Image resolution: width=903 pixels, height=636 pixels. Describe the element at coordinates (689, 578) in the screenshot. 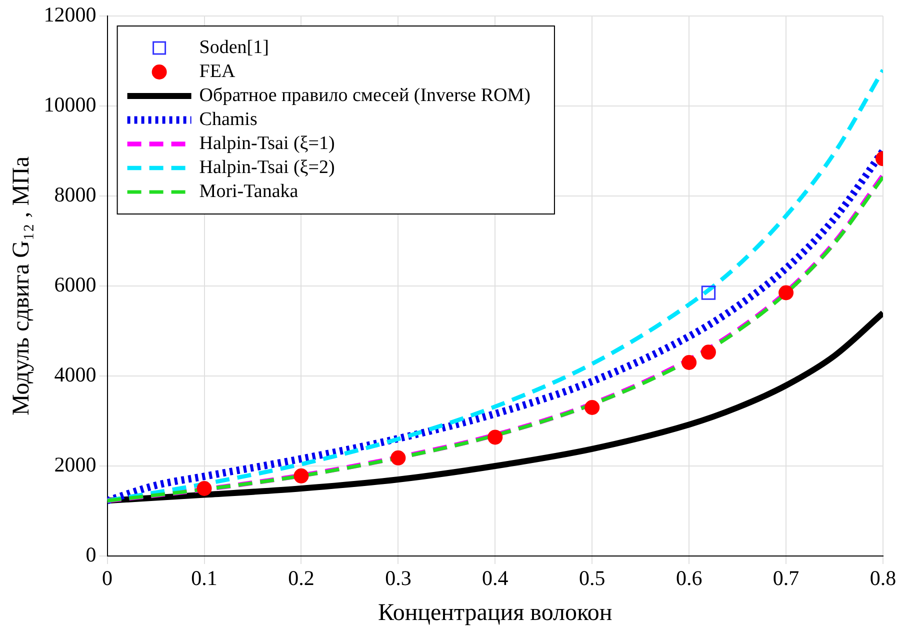

I see `x-tick-label: 0.6` at that location.